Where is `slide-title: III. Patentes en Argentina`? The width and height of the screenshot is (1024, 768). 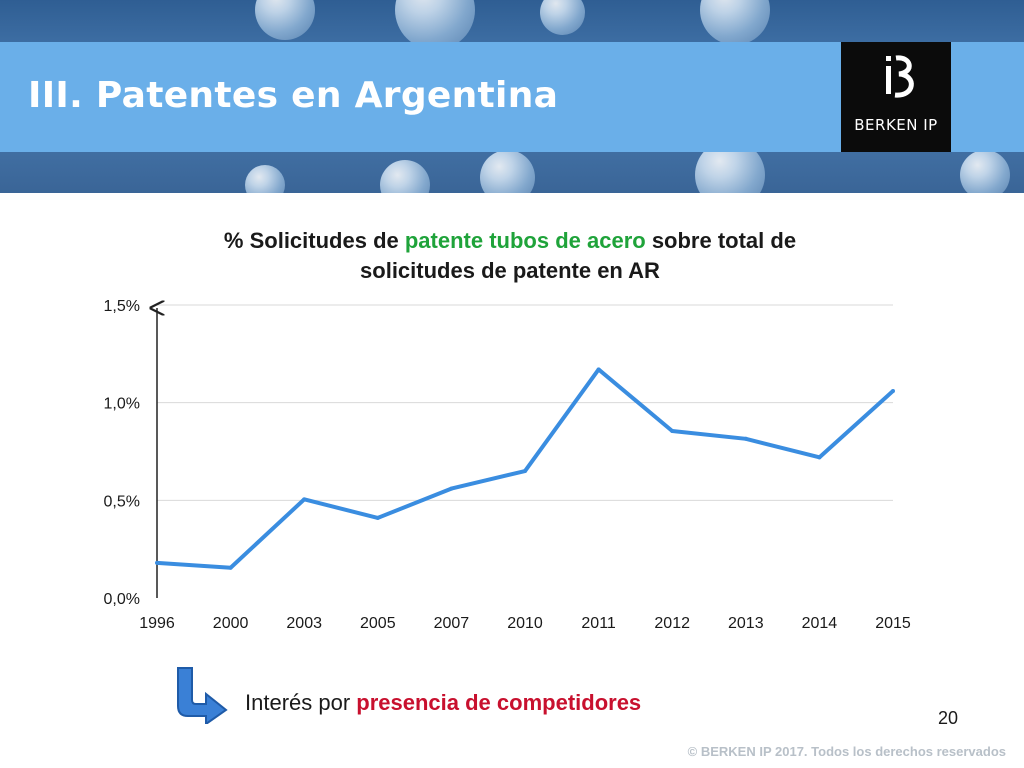 slide-title: III. Patentes en Argentina is located at coordinates (293, 95).